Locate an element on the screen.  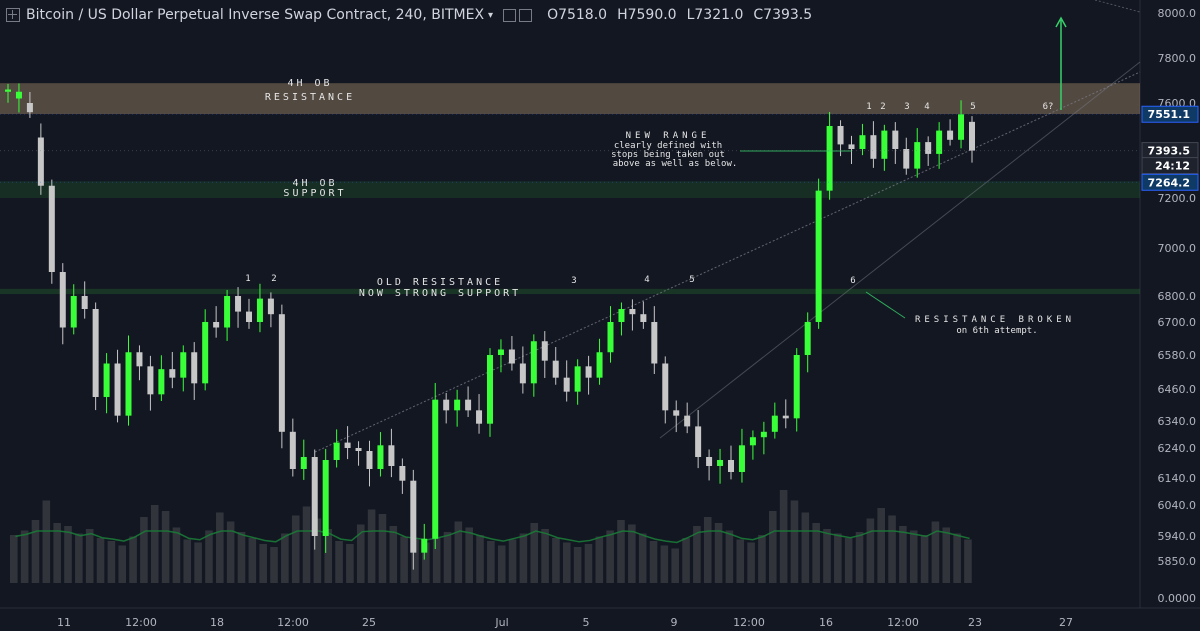
zone-label-bottom: NOW STRONG SUPPORT is located at coordinates (440, 293).